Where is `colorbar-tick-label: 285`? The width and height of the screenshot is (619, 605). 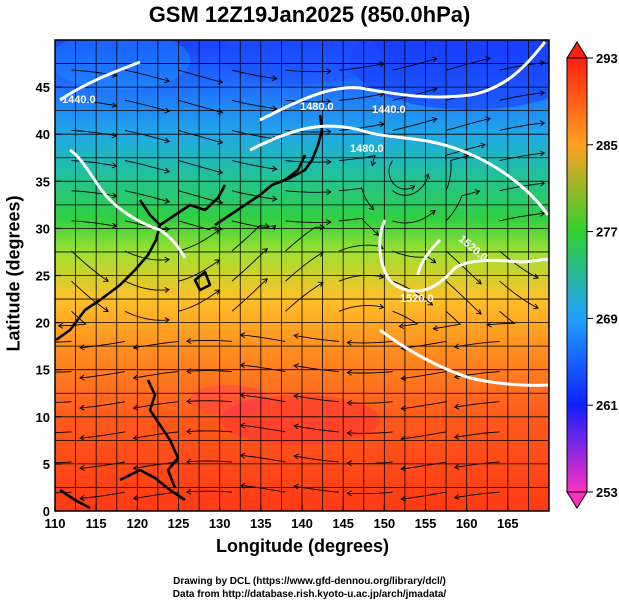 colorbar-tick-label: 285 is located at coordinates (607, 145).